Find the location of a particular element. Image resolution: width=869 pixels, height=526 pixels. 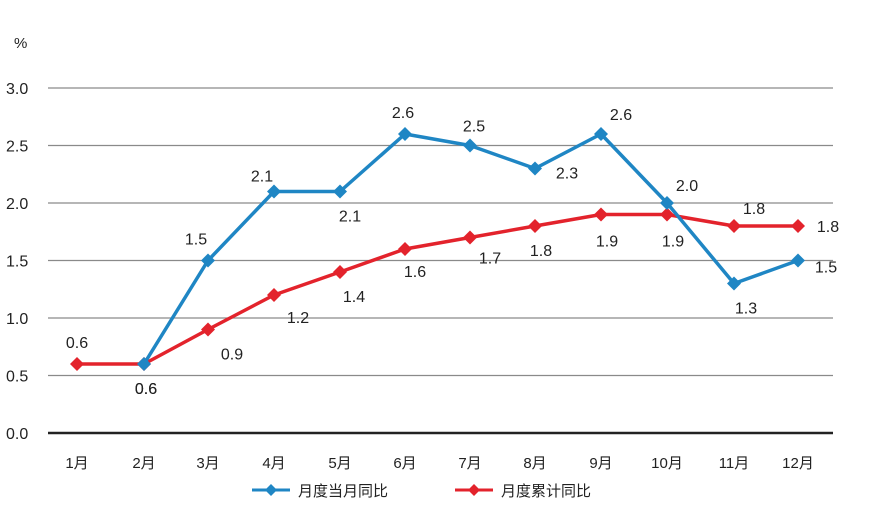

x-tick-label: 11月 is located at coordinates (734, 463).